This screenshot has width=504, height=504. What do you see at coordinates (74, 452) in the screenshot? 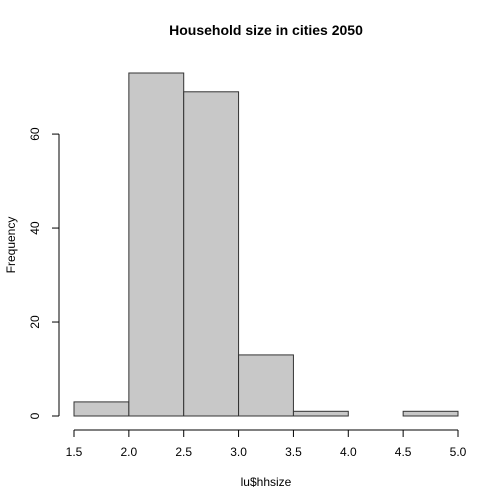
I see `x-tick-label: 1.5` at bounding box center [74, 452].